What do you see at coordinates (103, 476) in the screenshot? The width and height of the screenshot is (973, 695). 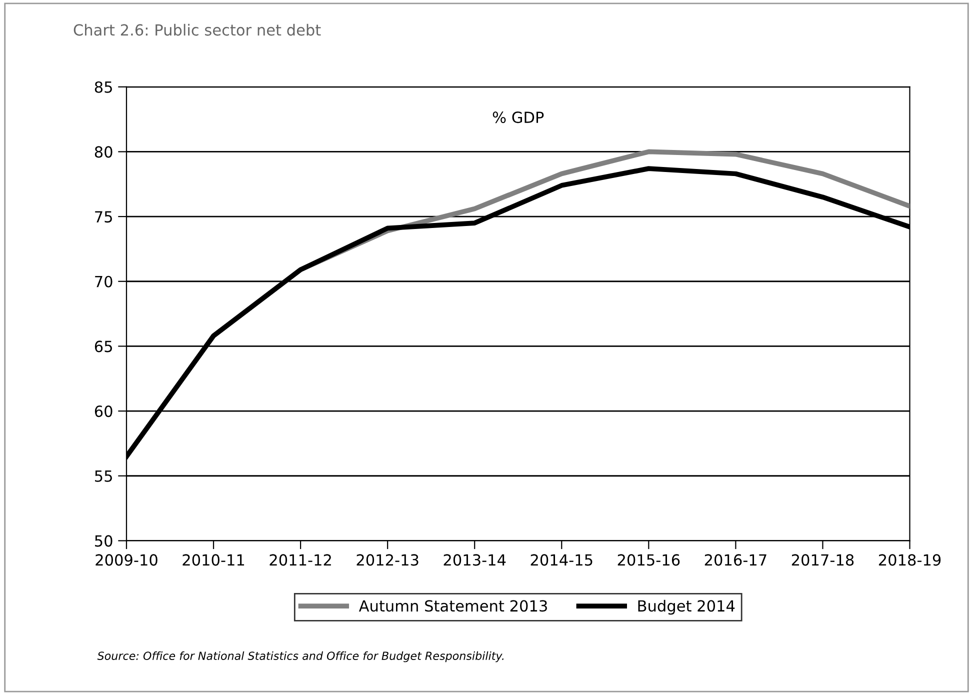 I see `y-tick-label: 55` at bounding box center [103, 476].